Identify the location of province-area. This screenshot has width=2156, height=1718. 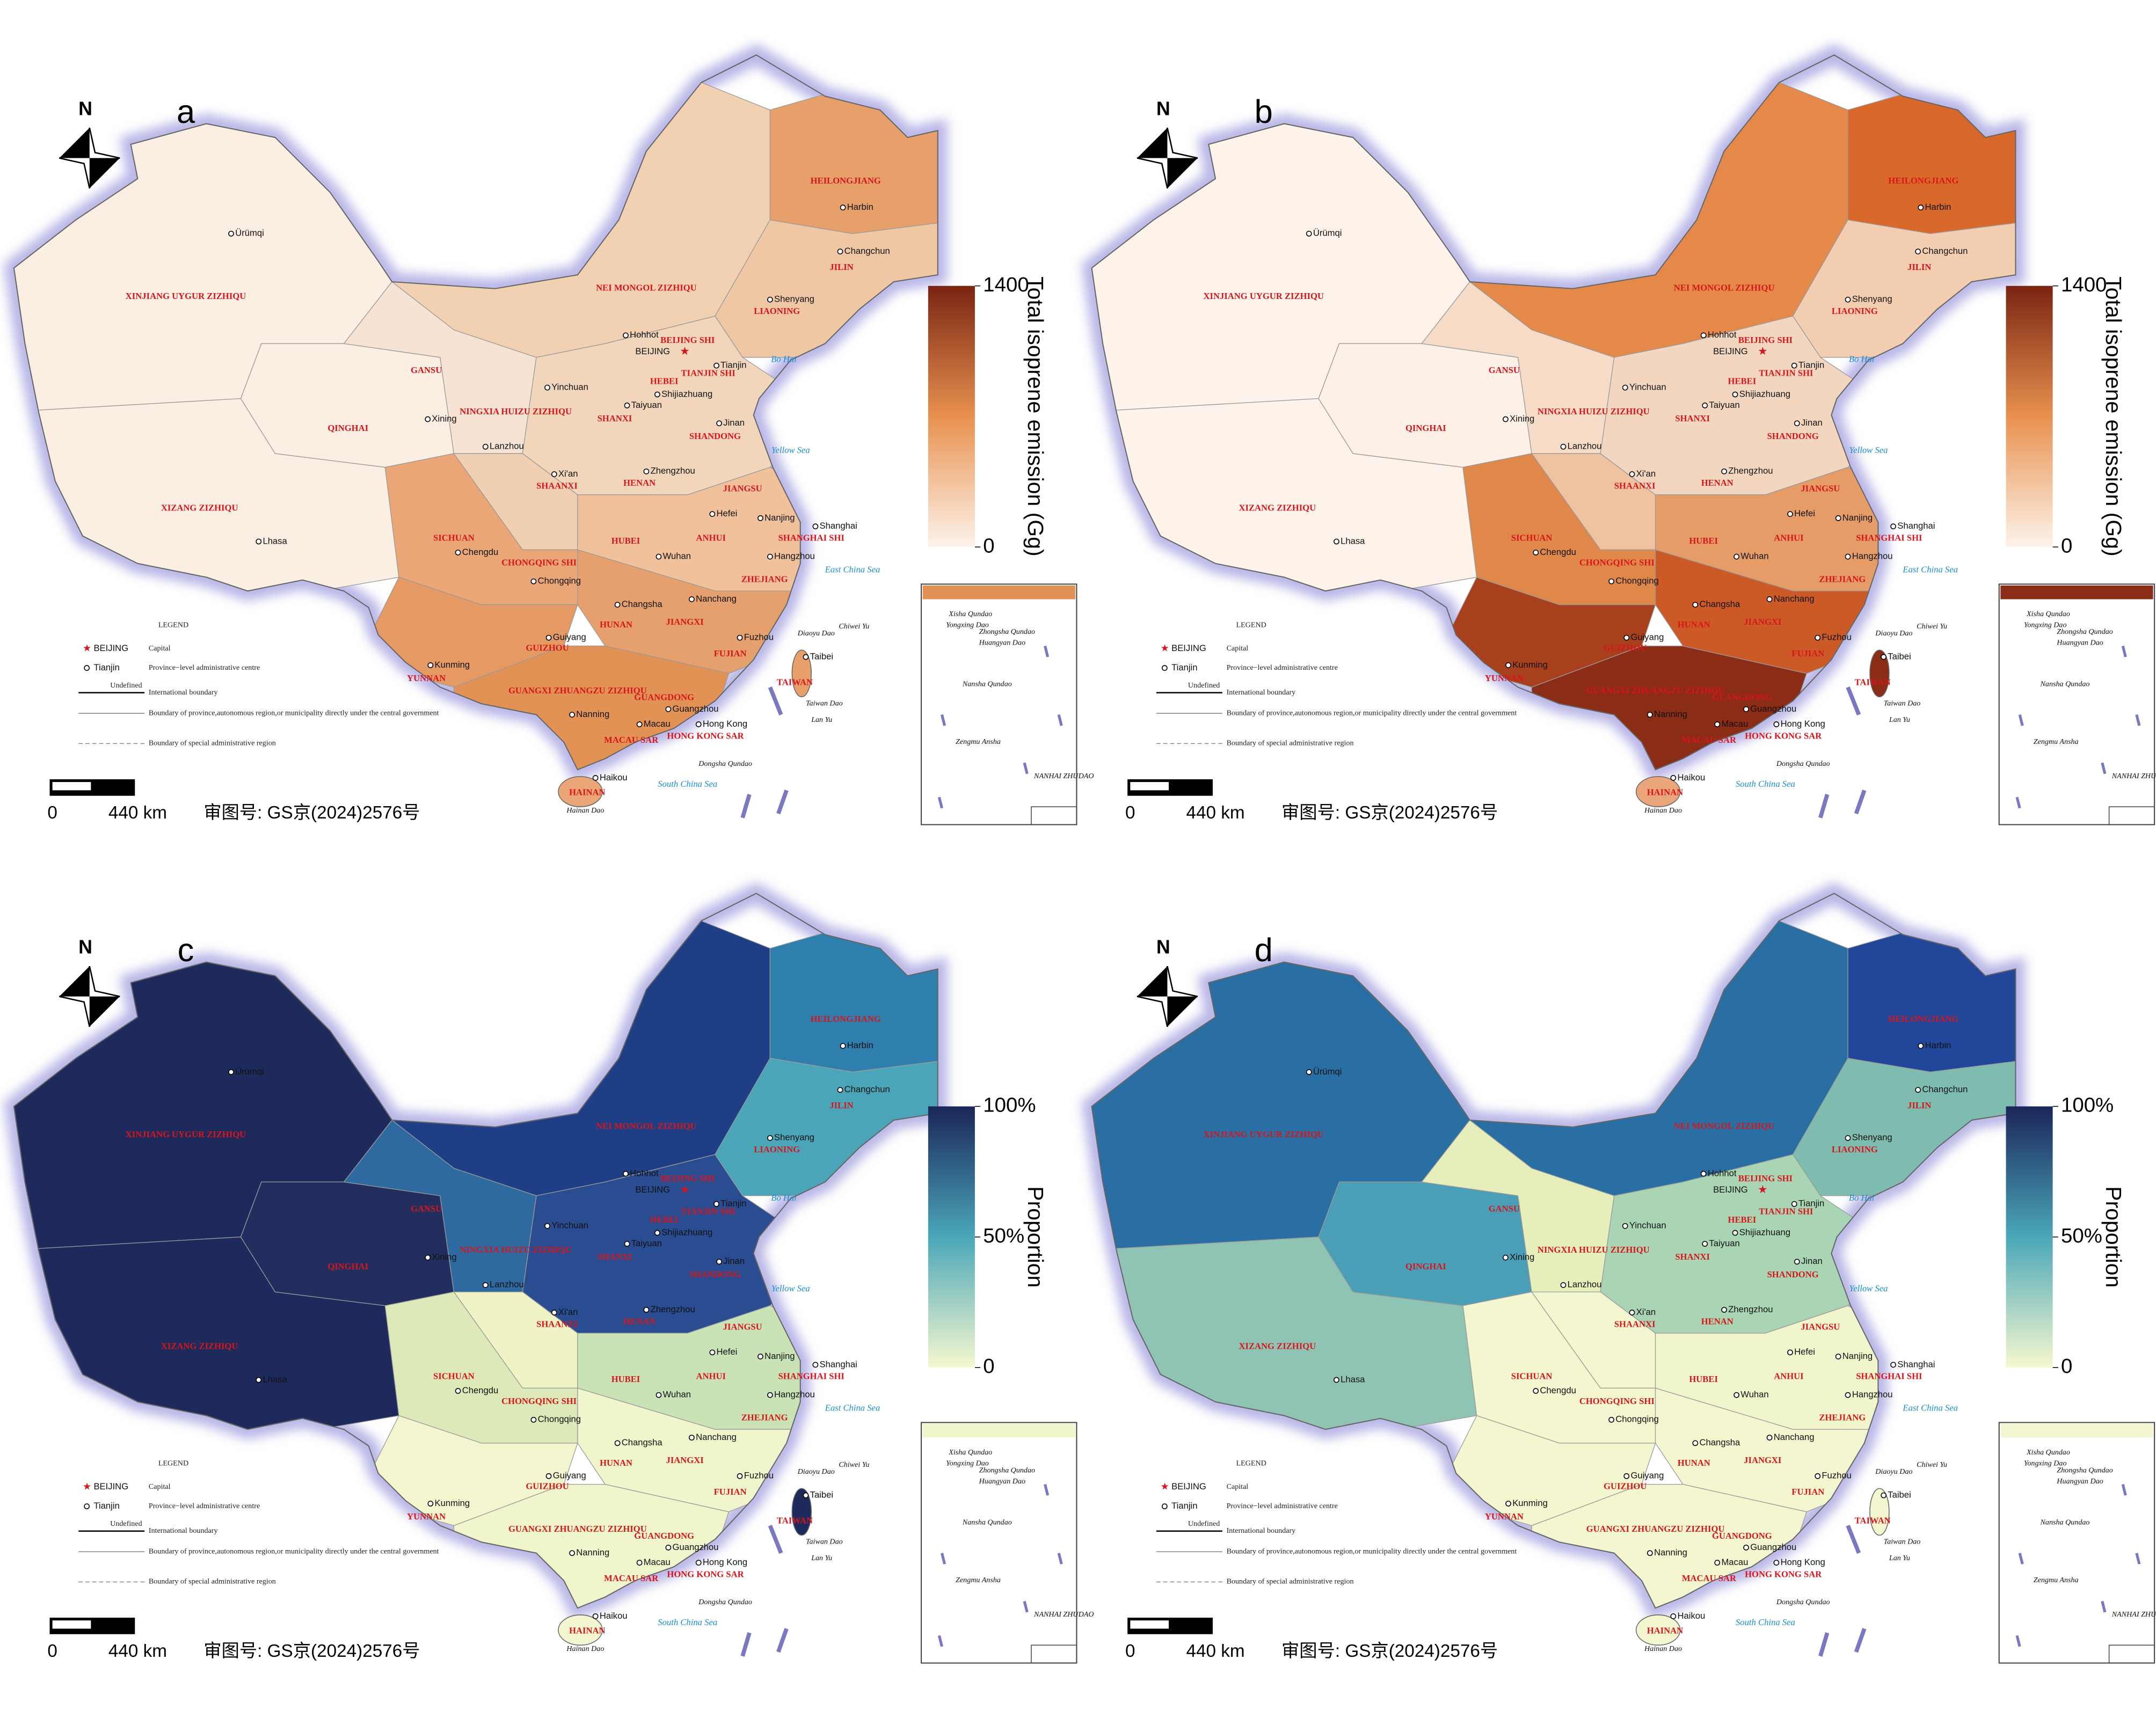
(581, 1058).